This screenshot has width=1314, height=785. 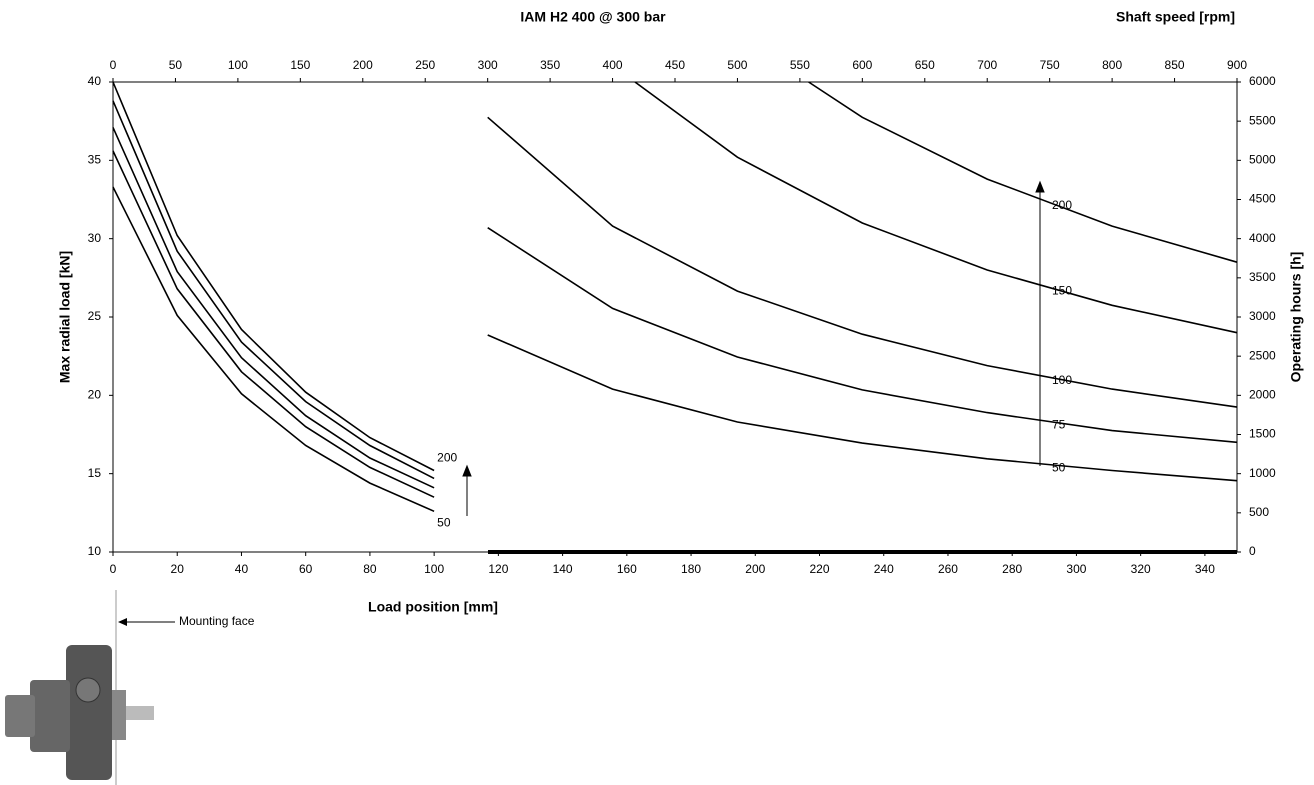 What do you see at coordinates (737, 65) in the screenshot?
I see `x2-tick-label: 500` at bounding box center [737, 65].